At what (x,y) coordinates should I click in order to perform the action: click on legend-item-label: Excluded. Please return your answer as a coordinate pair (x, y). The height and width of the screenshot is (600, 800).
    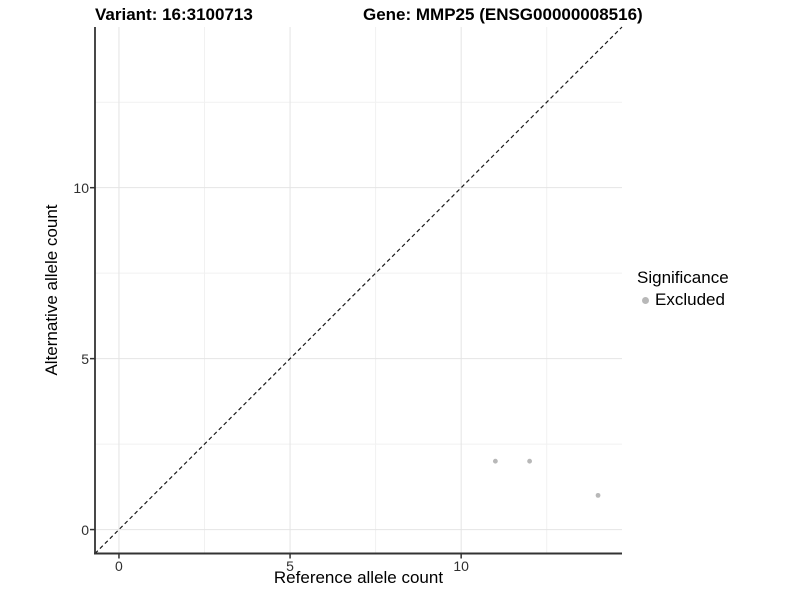
    Looking at the image, I should click on (690, 299).